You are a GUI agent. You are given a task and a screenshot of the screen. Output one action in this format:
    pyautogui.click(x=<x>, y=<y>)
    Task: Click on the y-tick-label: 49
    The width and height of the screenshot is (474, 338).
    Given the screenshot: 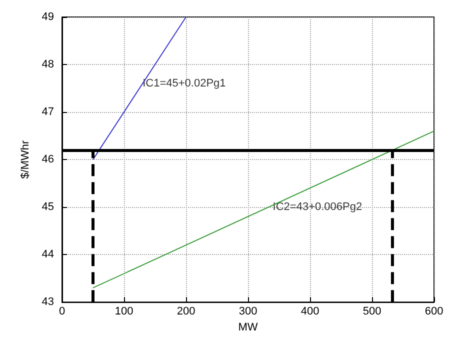 What is the action you would take?
    pyautogui.click(x=48, y=17)
    